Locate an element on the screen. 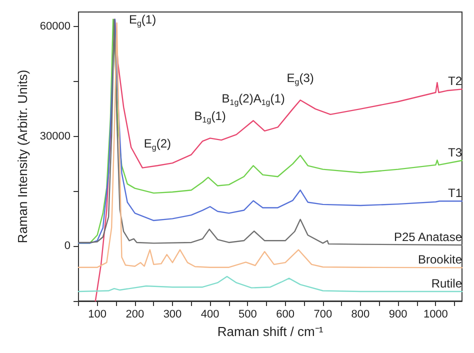  x-tick-label: 400 is located at coordinates (210, 314).